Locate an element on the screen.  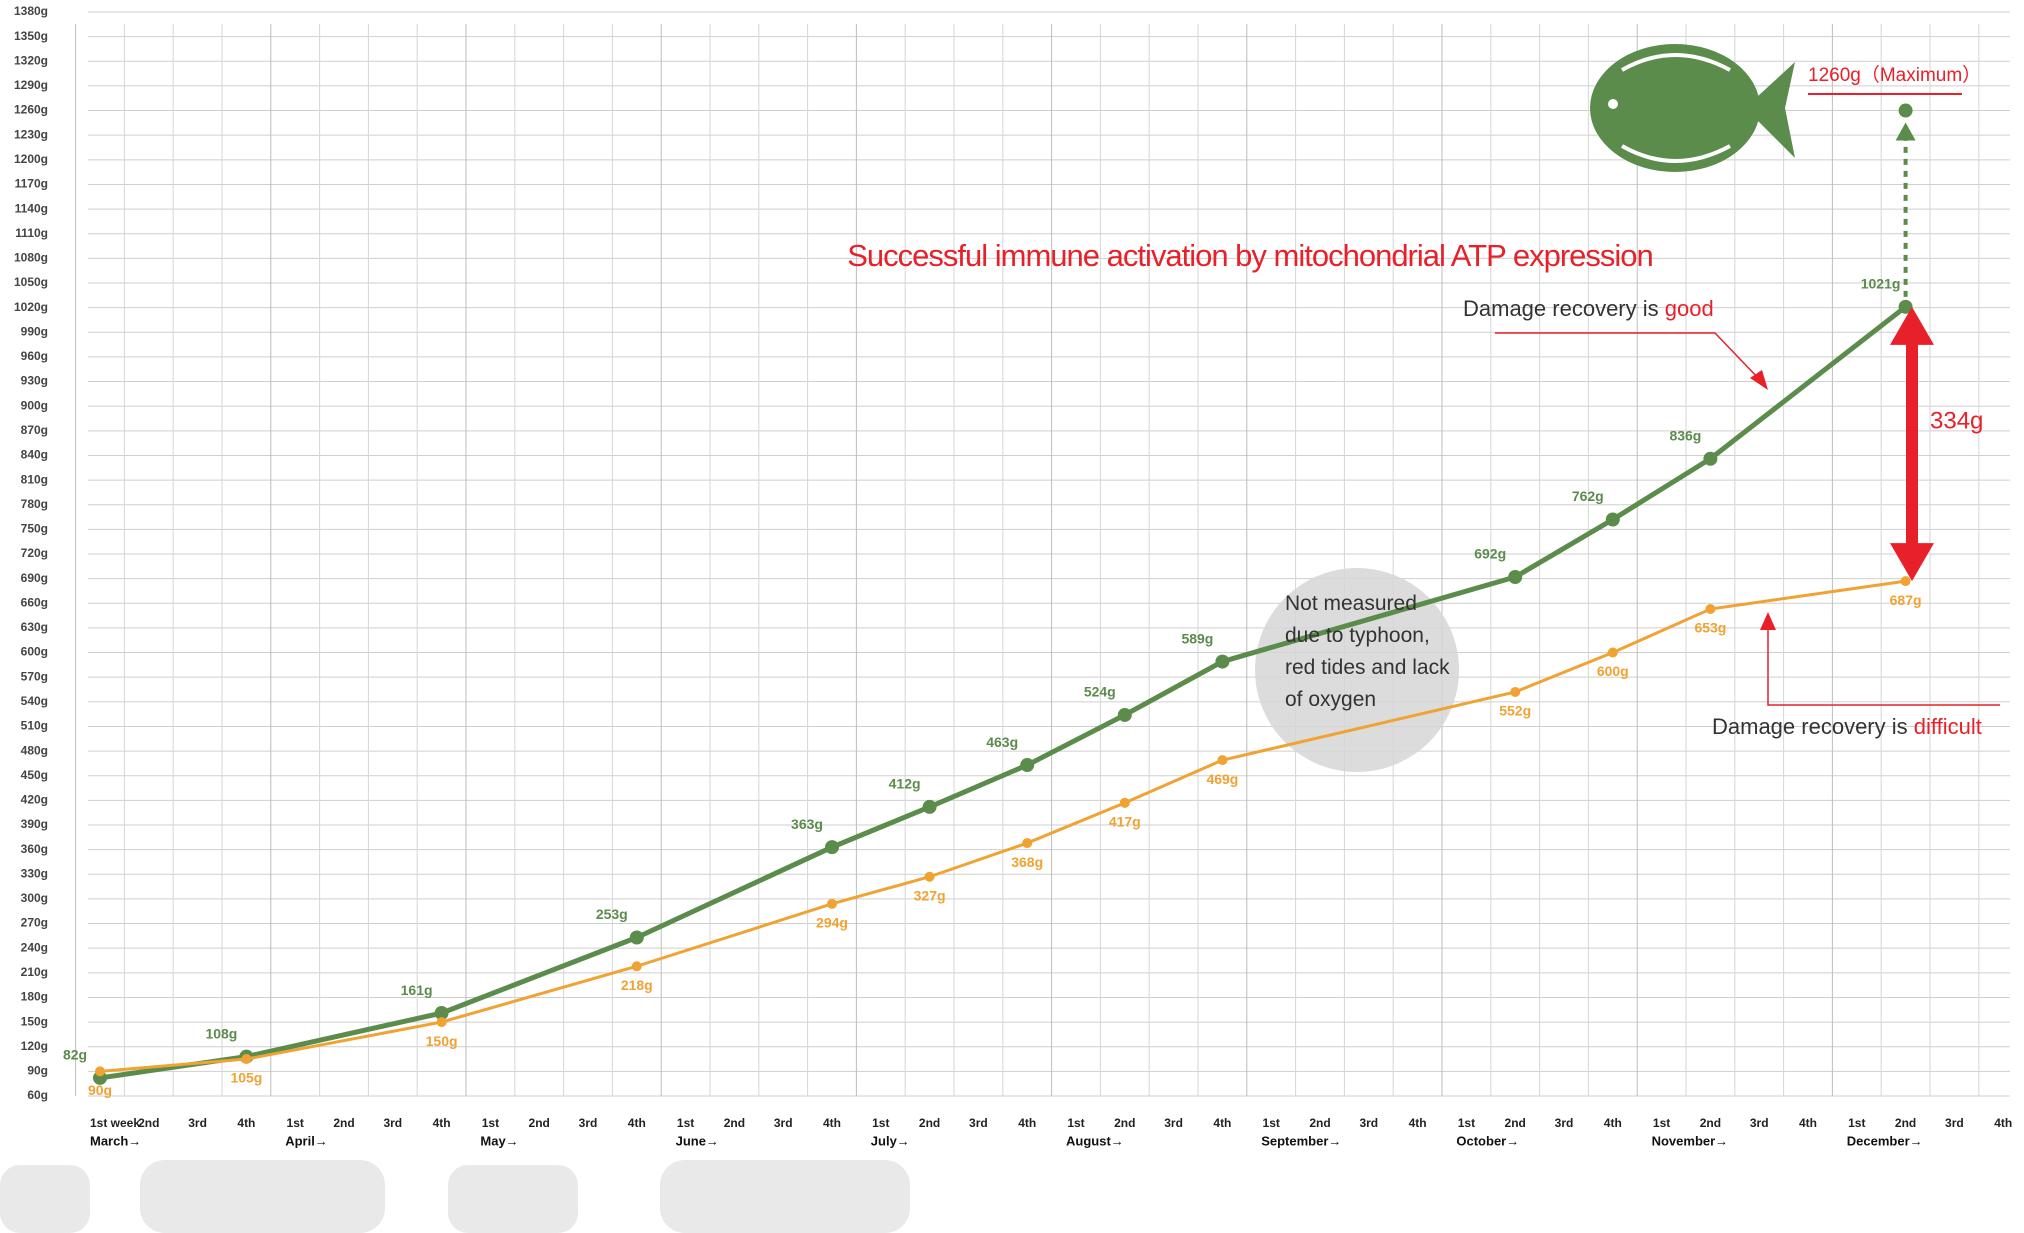
arrow-head is located at coordinates (1912, 562).